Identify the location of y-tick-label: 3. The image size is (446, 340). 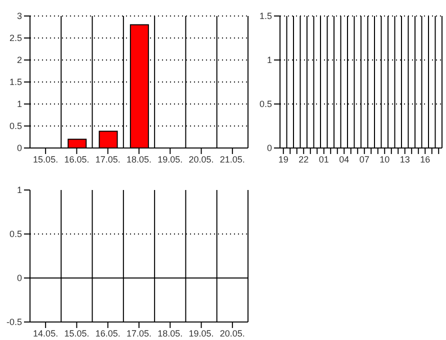
(19, 16).